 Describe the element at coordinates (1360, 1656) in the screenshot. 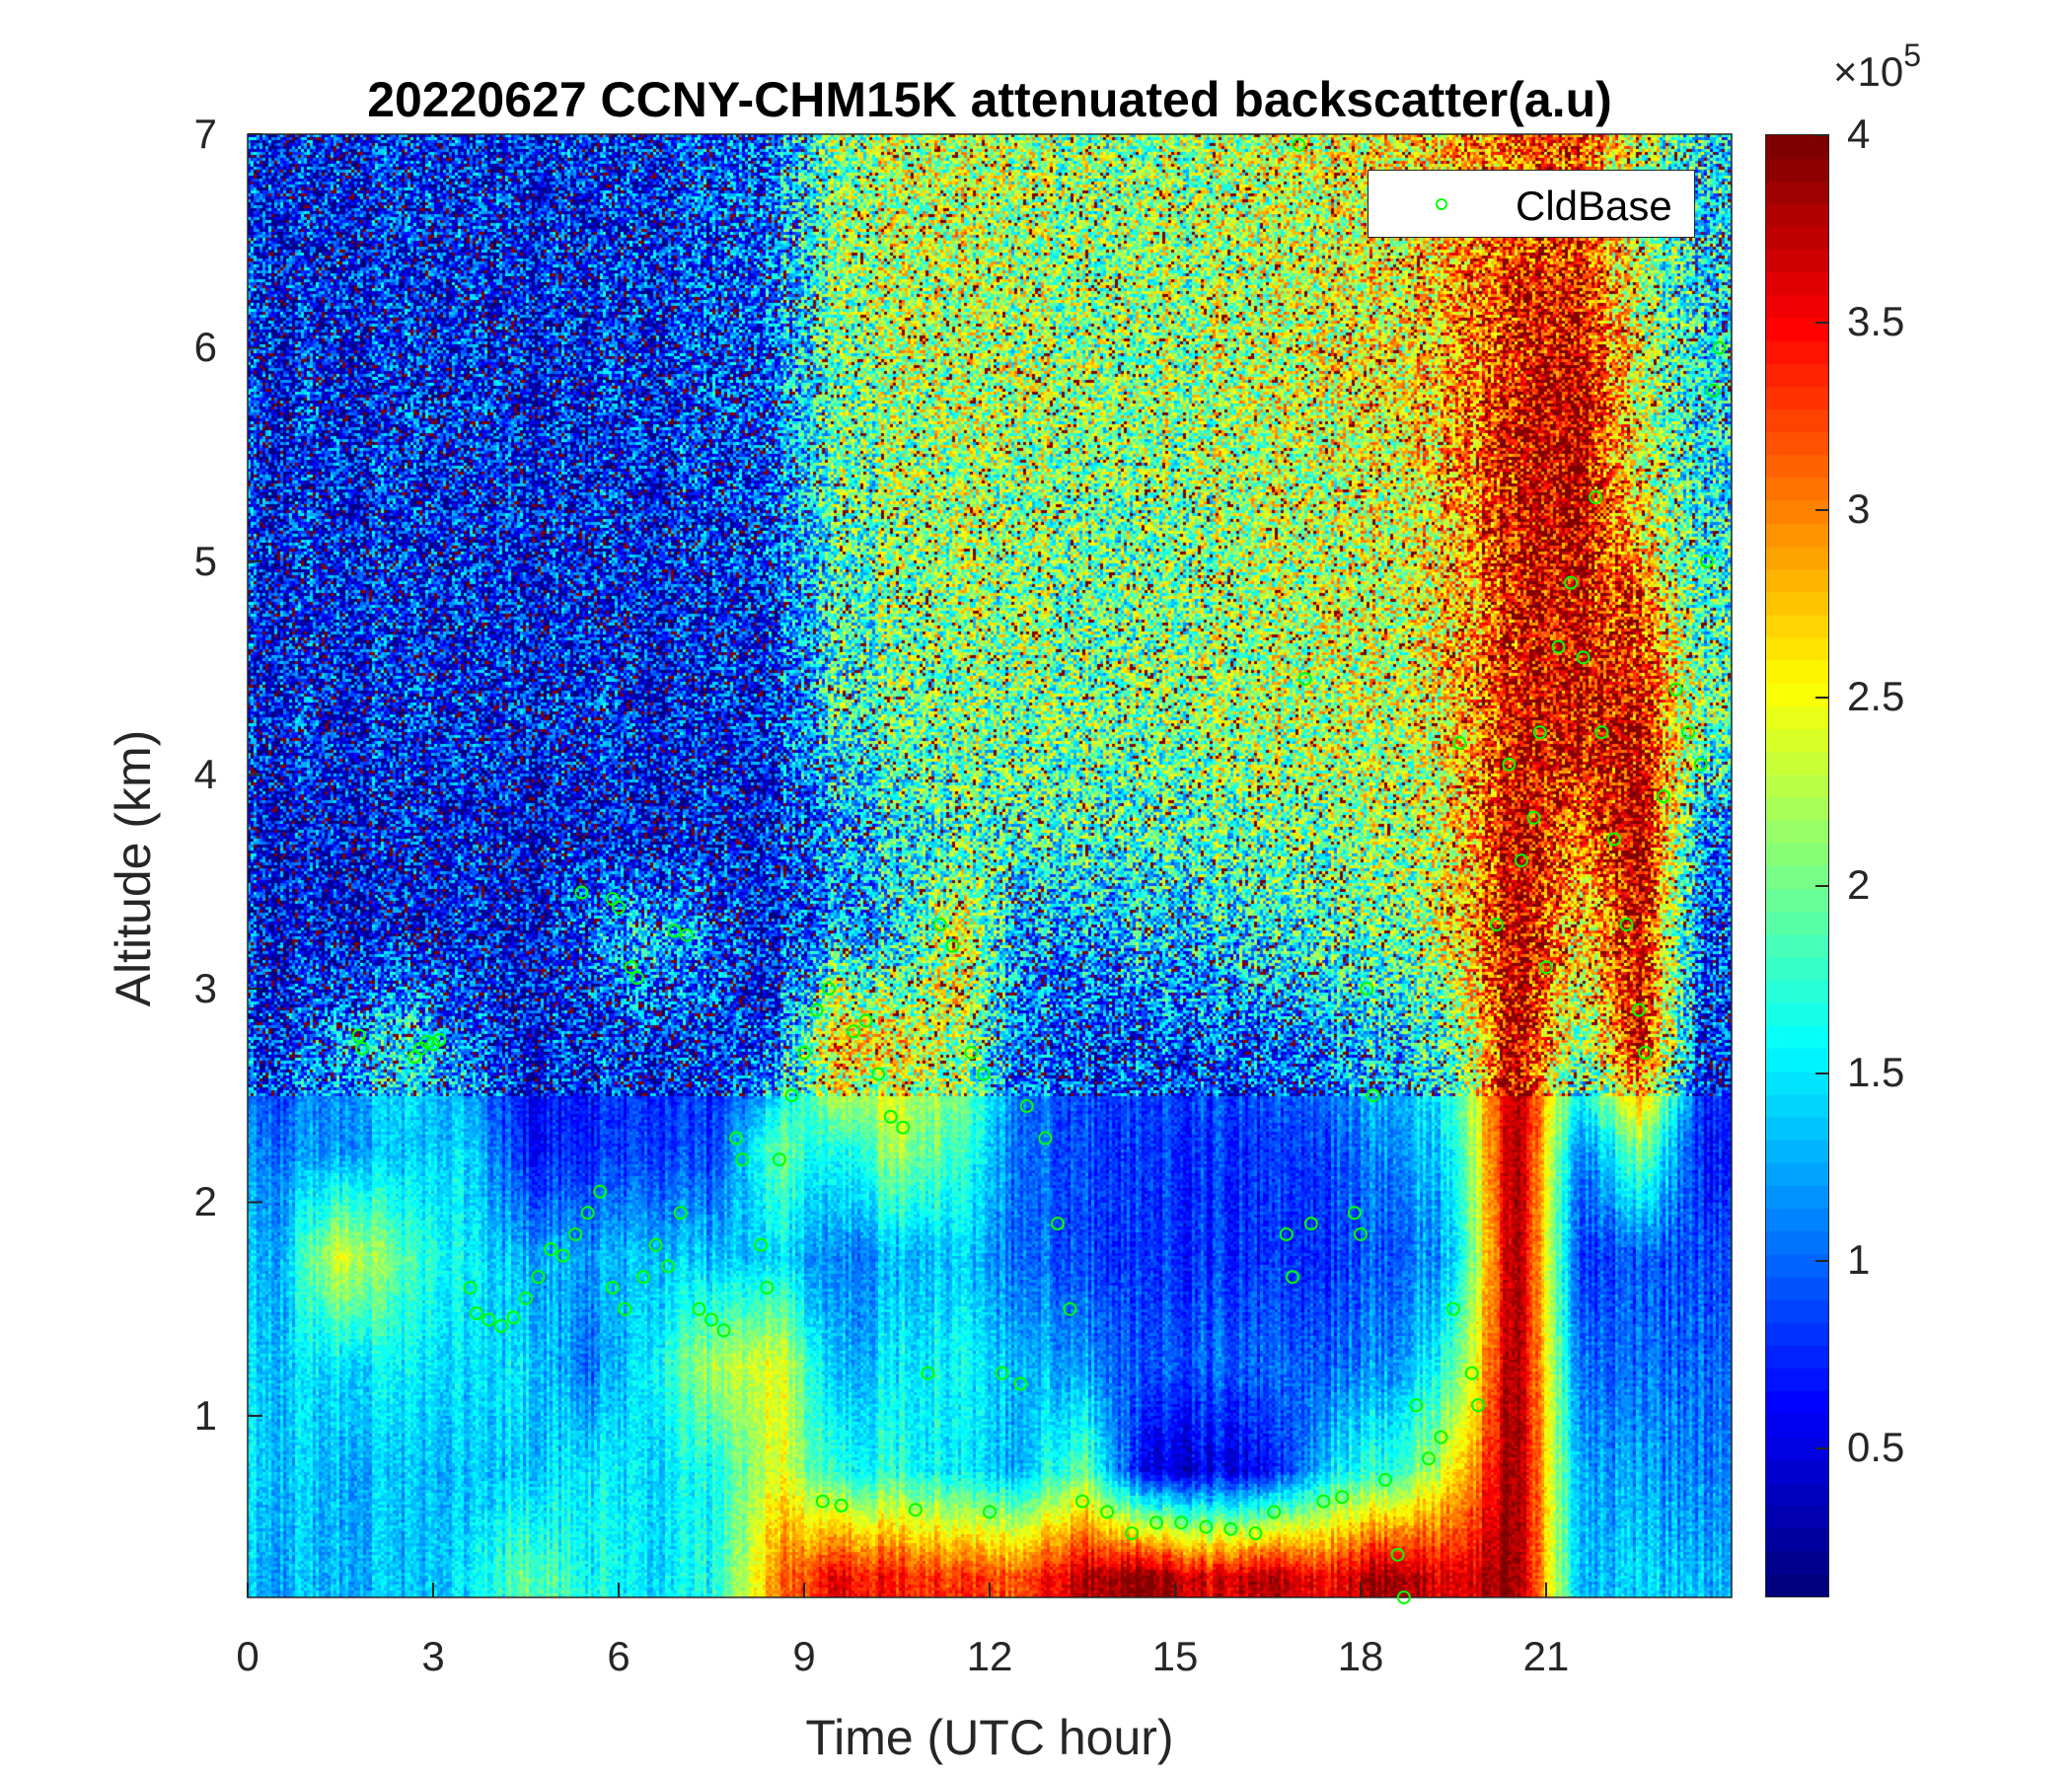

I see `x-tick-label: 18` at that location.